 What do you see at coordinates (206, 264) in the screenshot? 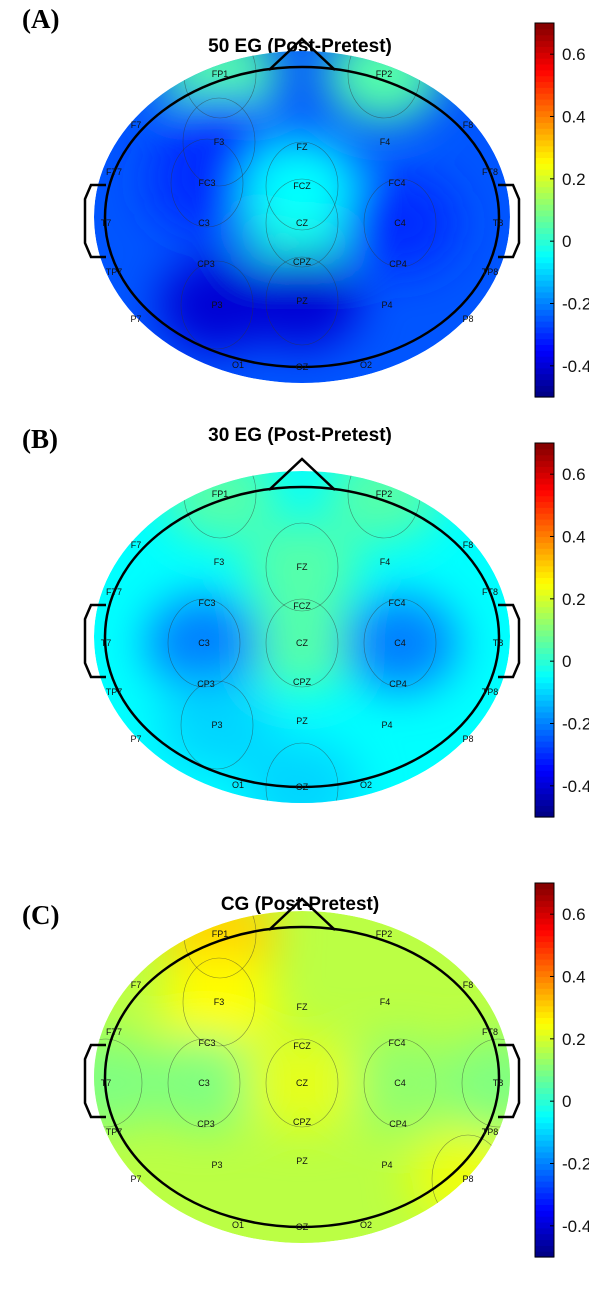
I see `electrode-label-cp3: CP3` at bounding box center [206, 264].